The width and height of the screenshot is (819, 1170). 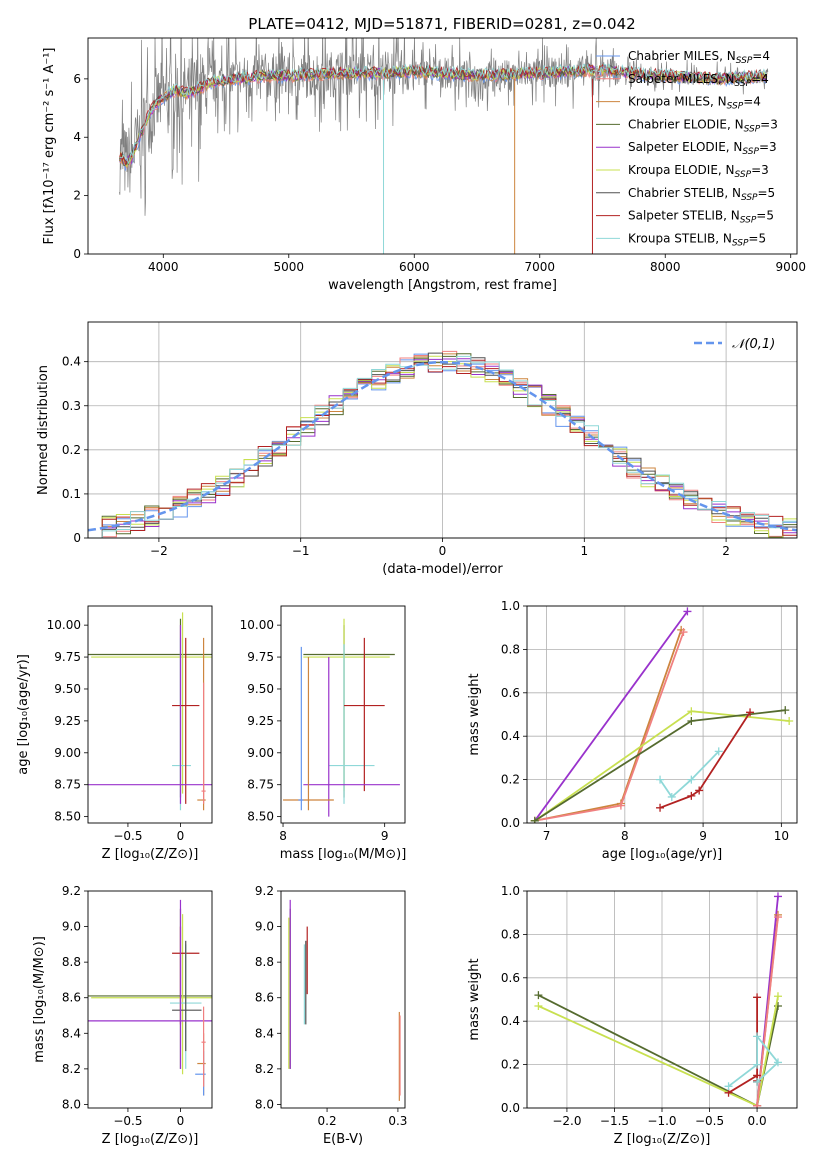 I want to click on x-tick-label: 5000, so click(x=289, y=267).